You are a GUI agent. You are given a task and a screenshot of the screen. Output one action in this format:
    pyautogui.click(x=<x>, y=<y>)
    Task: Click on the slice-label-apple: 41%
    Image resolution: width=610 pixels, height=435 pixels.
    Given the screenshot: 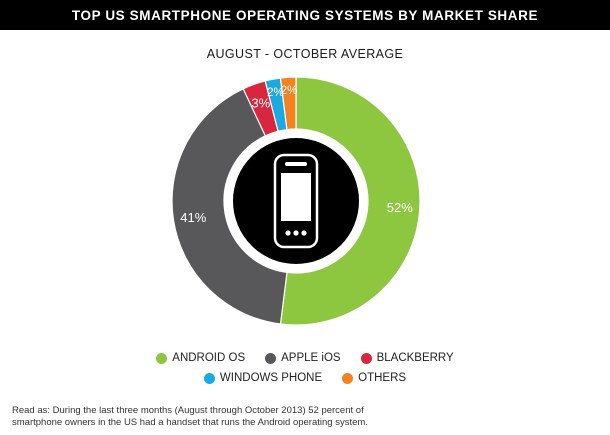 What is the action you would take?
    pyautogui.click(x=193, y=217)
    